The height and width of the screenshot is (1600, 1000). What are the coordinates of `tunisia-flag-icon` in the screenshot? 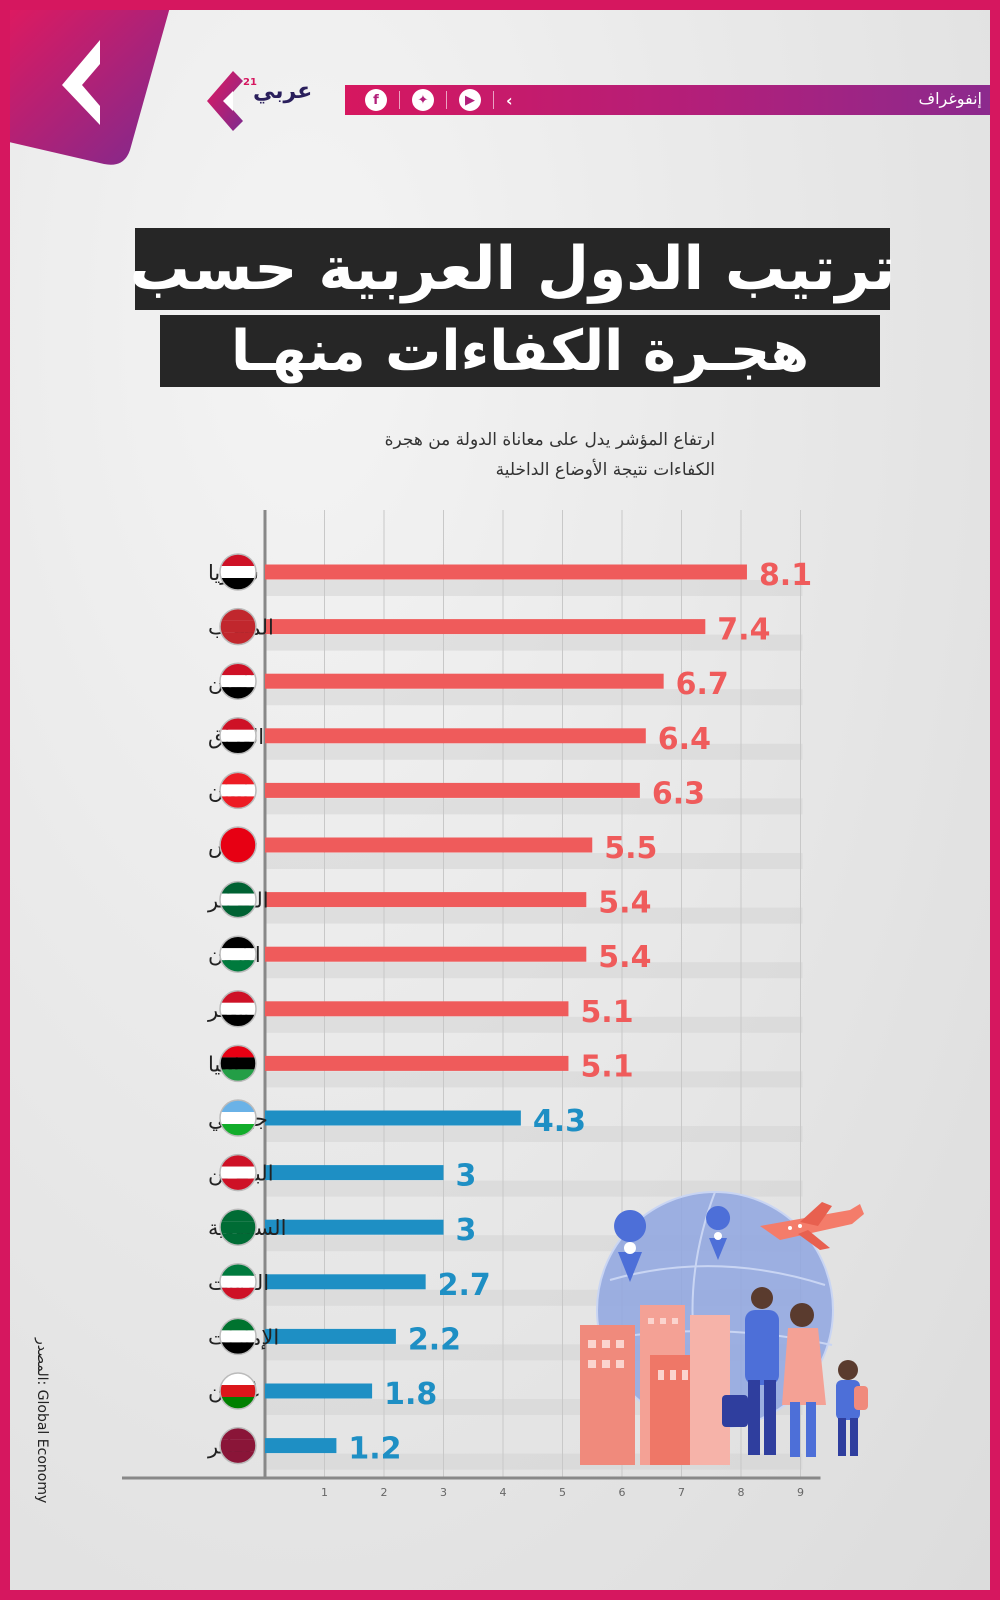 It's located at (238, 845).